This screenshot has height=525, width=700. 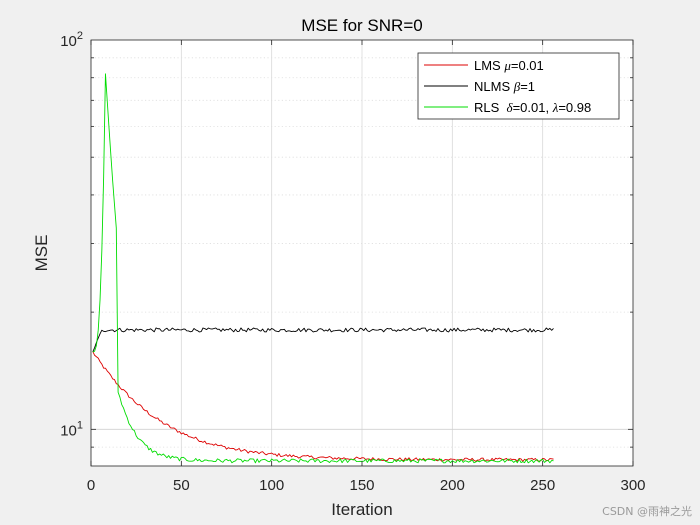 What do you see at coordinates (323, 339) in the screenshot?
I see `series-line-nlms` at bounding box center [323, 339].